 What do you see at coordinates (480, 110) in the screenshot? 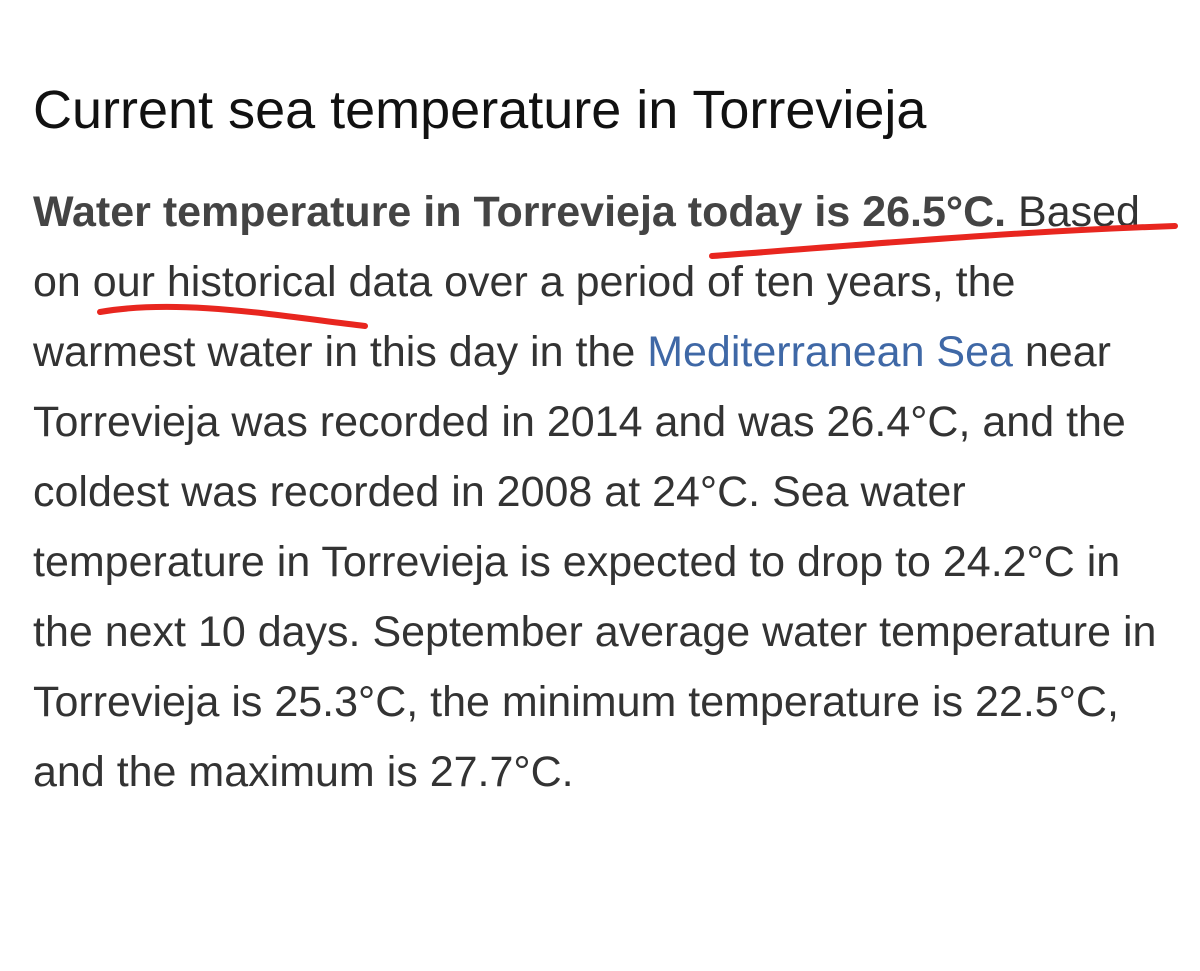
I see `title: Current sea temperature in Torrevieja` at bounding box center [480, 110].